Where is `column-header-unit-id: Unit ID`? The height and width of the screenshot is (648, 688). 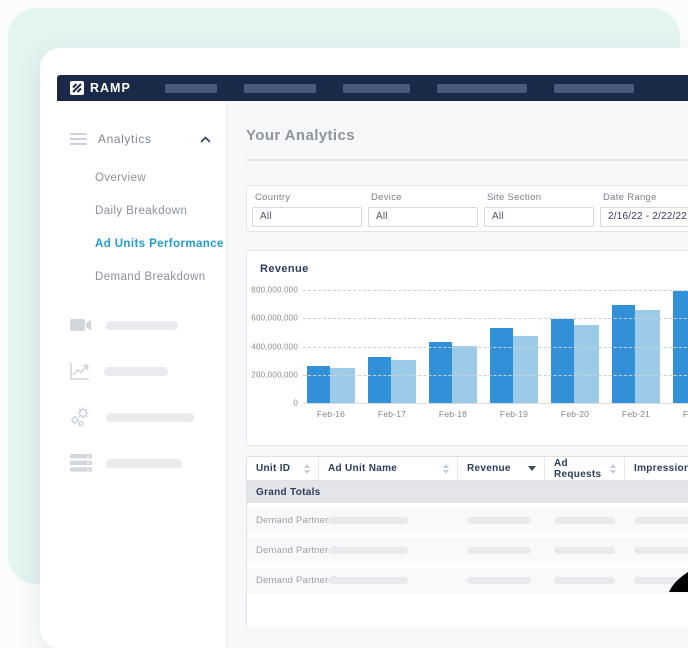 column-header-unit-id: Unit ID is located at coordinates (283, 468).